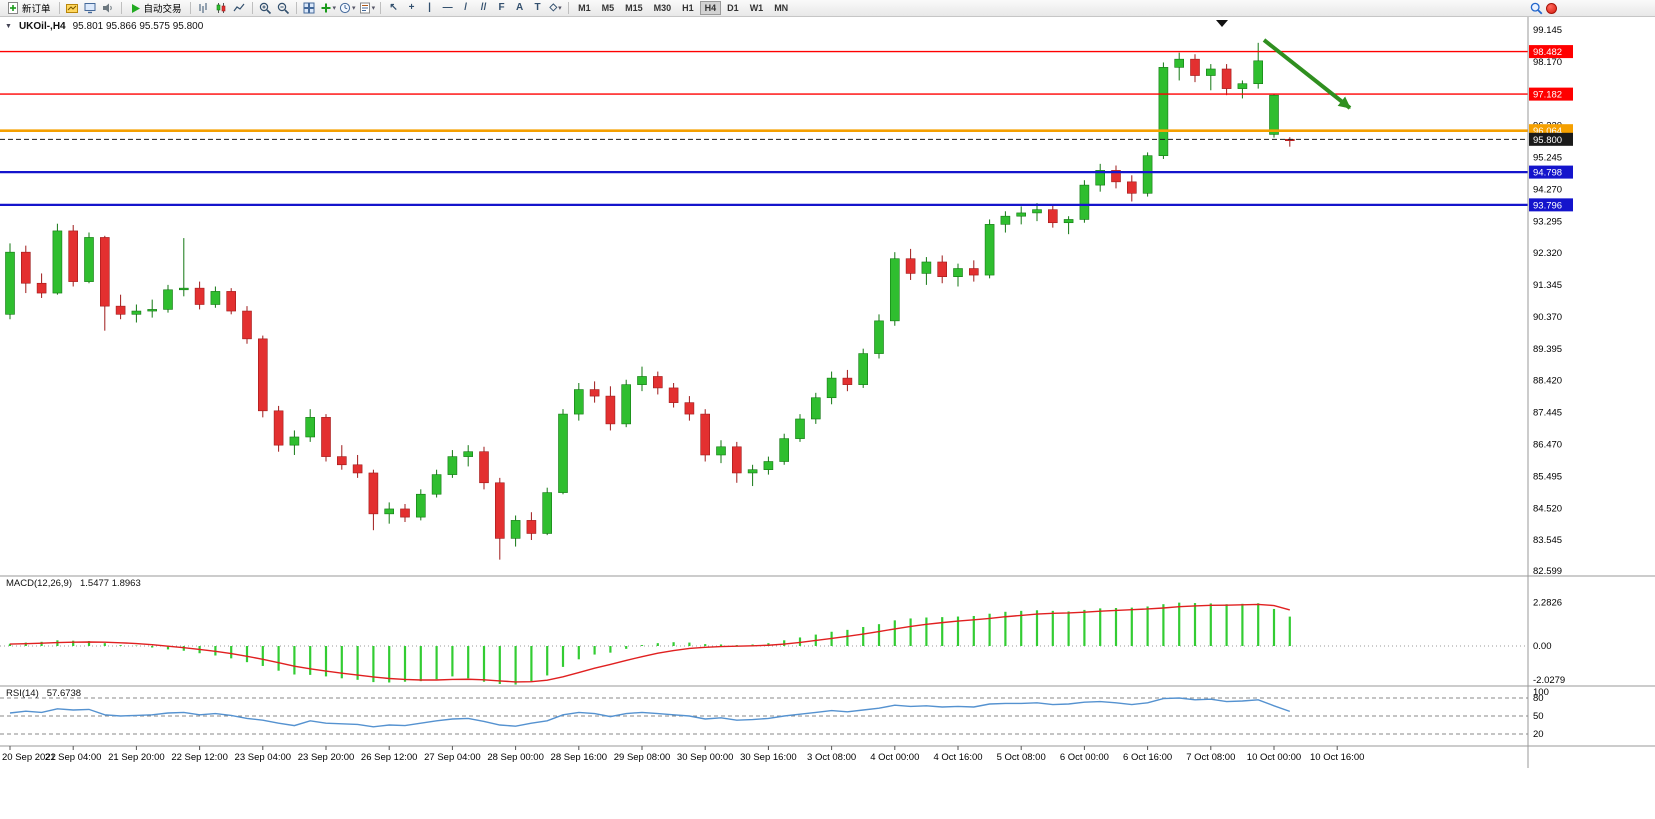  Describe the element at coordinates (705, 757) in the screenshot. I see `svg-text: 30 Sep 00:00` at that location.